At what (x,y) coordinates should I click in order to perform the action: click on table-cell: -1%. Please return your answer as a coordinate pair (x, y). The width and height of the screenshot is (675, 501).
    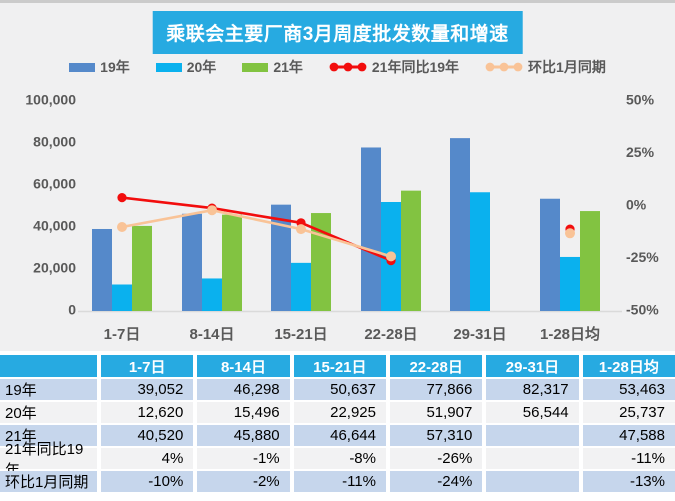
    Looking at the image, I should click on (243, 458).